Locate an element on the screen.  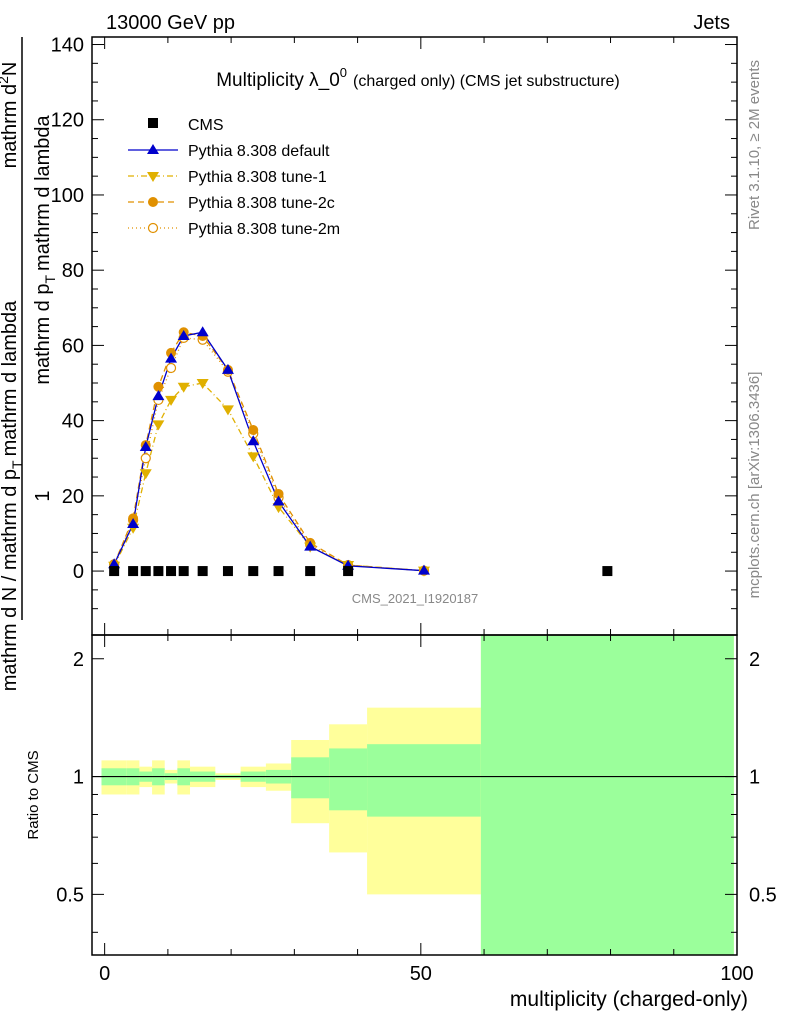
x-tick-label: 0 is located at coordinates (104, 974).